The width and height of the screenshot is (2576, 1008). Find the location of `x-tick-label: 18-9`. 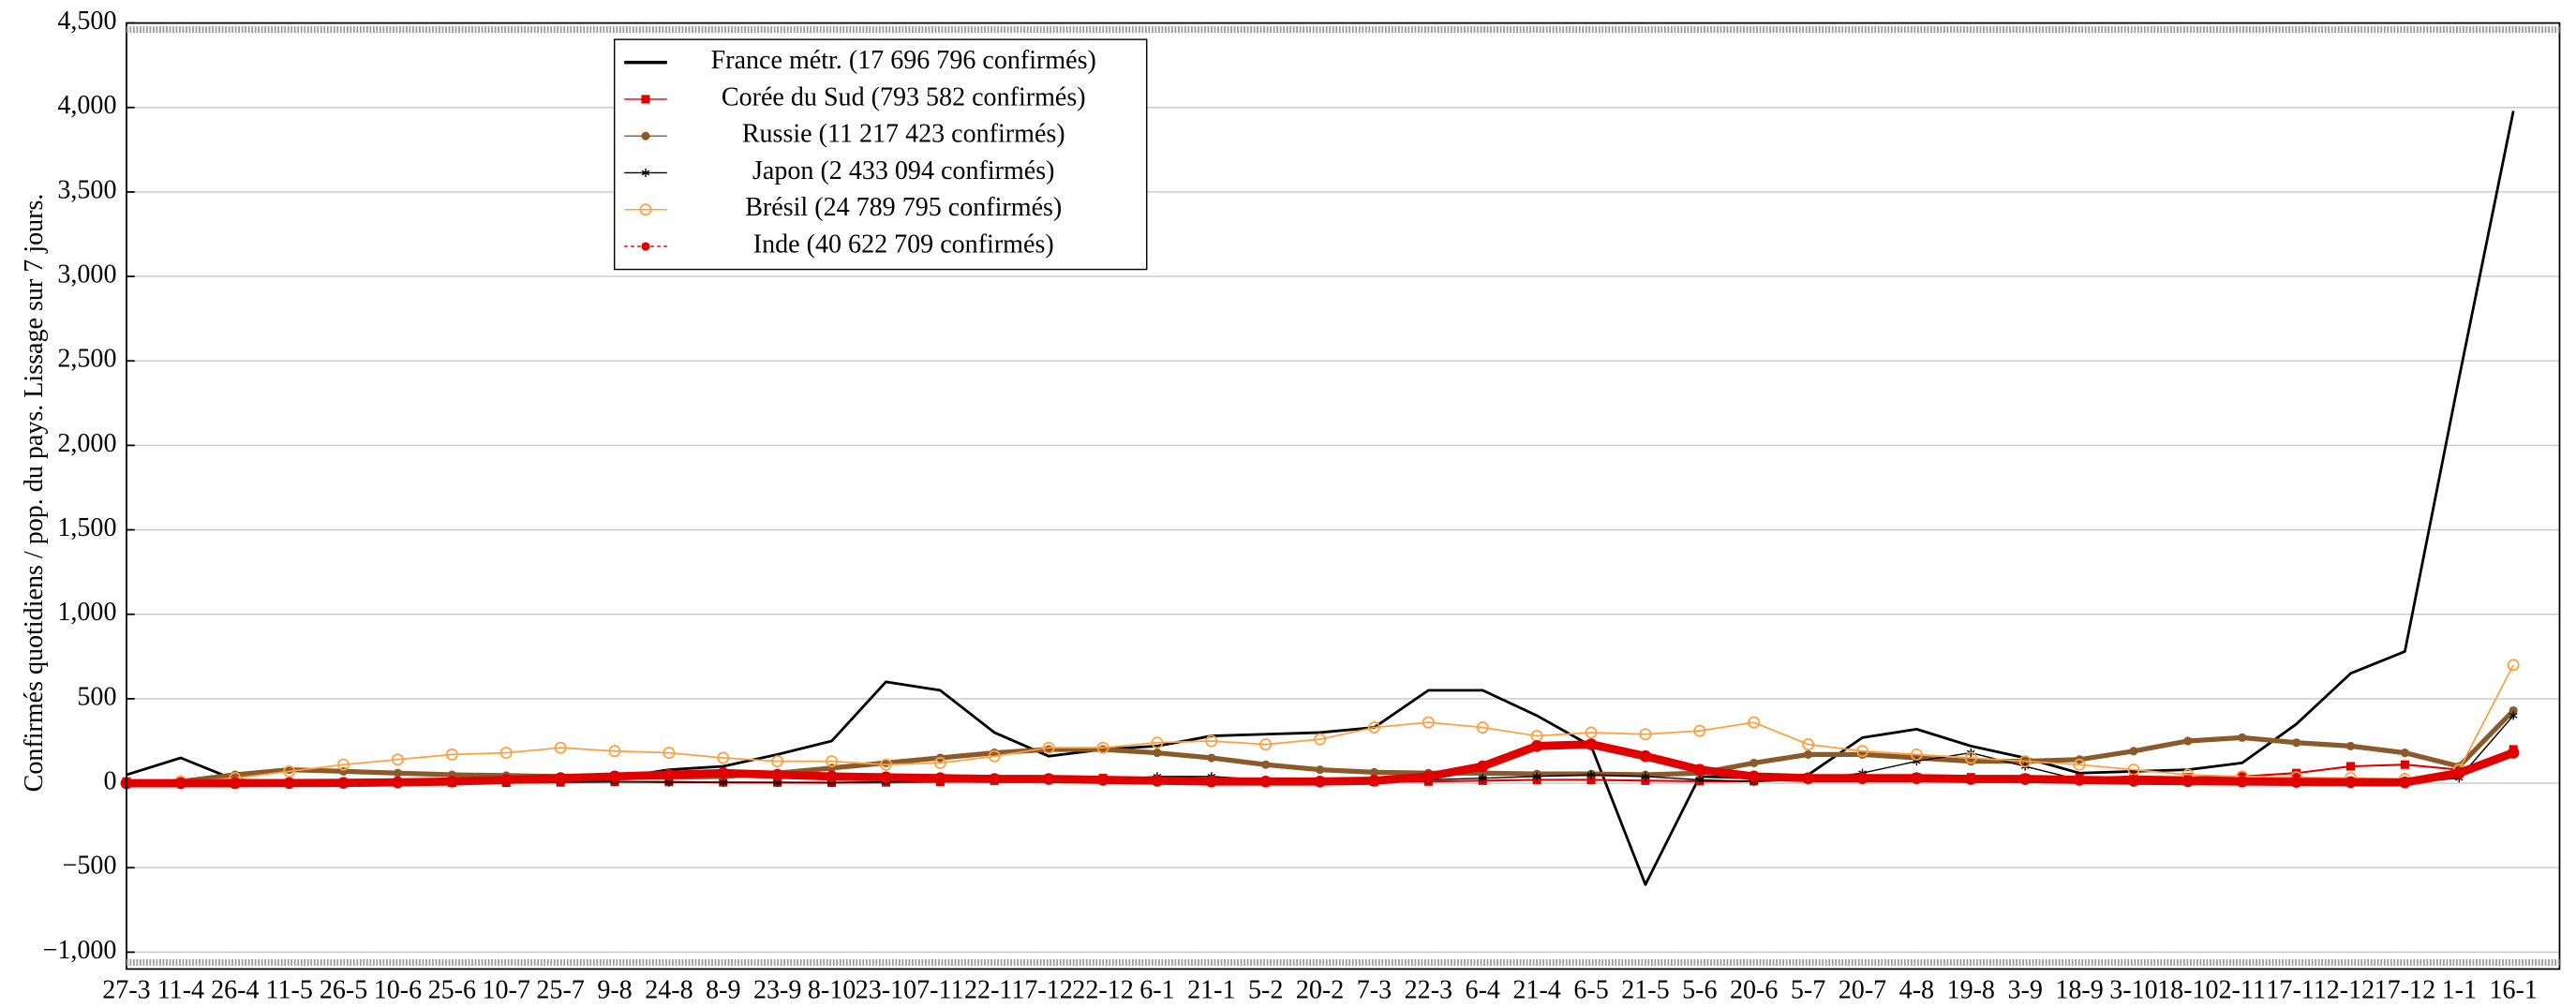

x-tick-label: 18-9 is located at coordinates (2079, 989).